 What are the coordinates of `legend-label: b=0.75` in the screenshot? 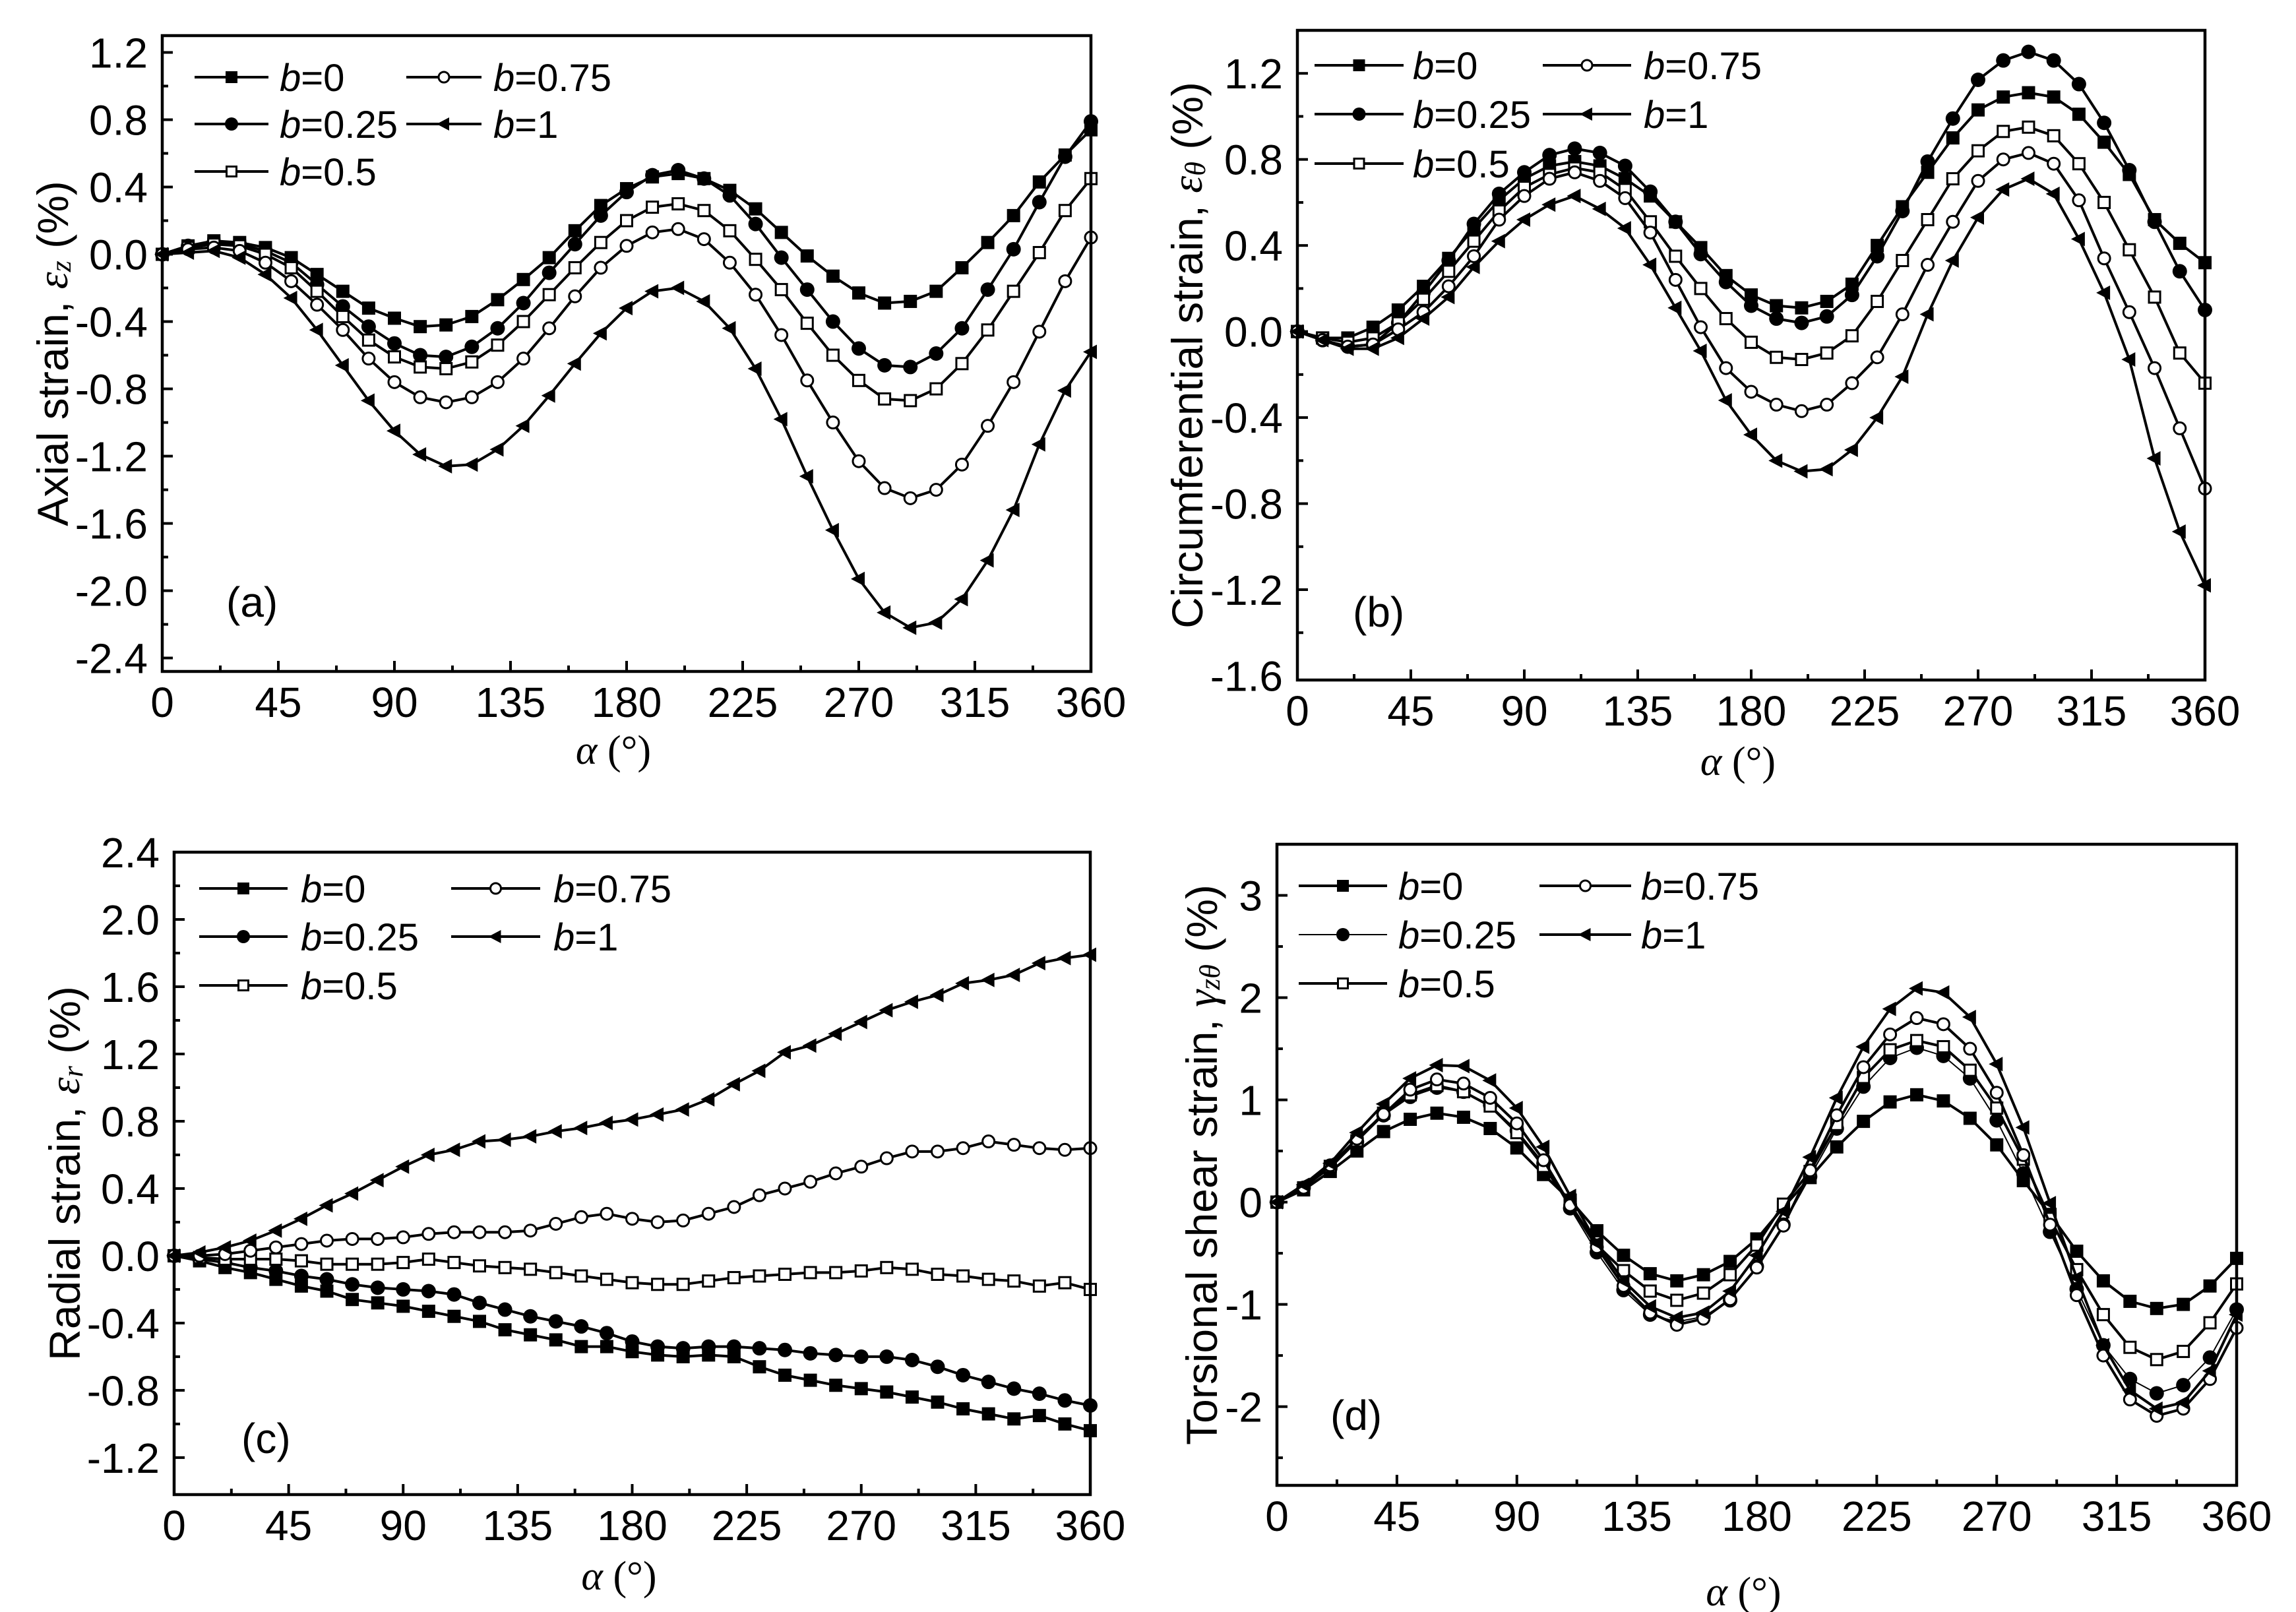 It's located at (612, 889).